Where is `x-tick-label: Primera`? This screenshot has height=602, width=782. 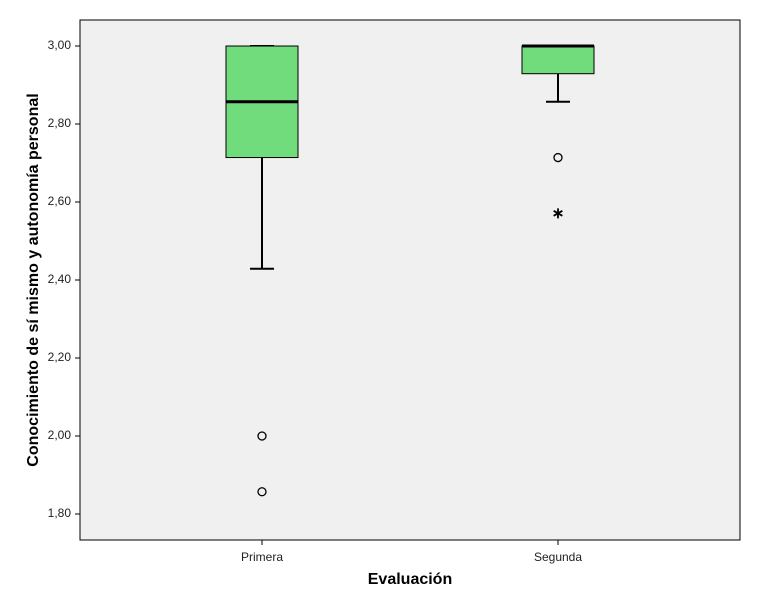
x-tick-label: Primera is located at coordinates (262, 557).